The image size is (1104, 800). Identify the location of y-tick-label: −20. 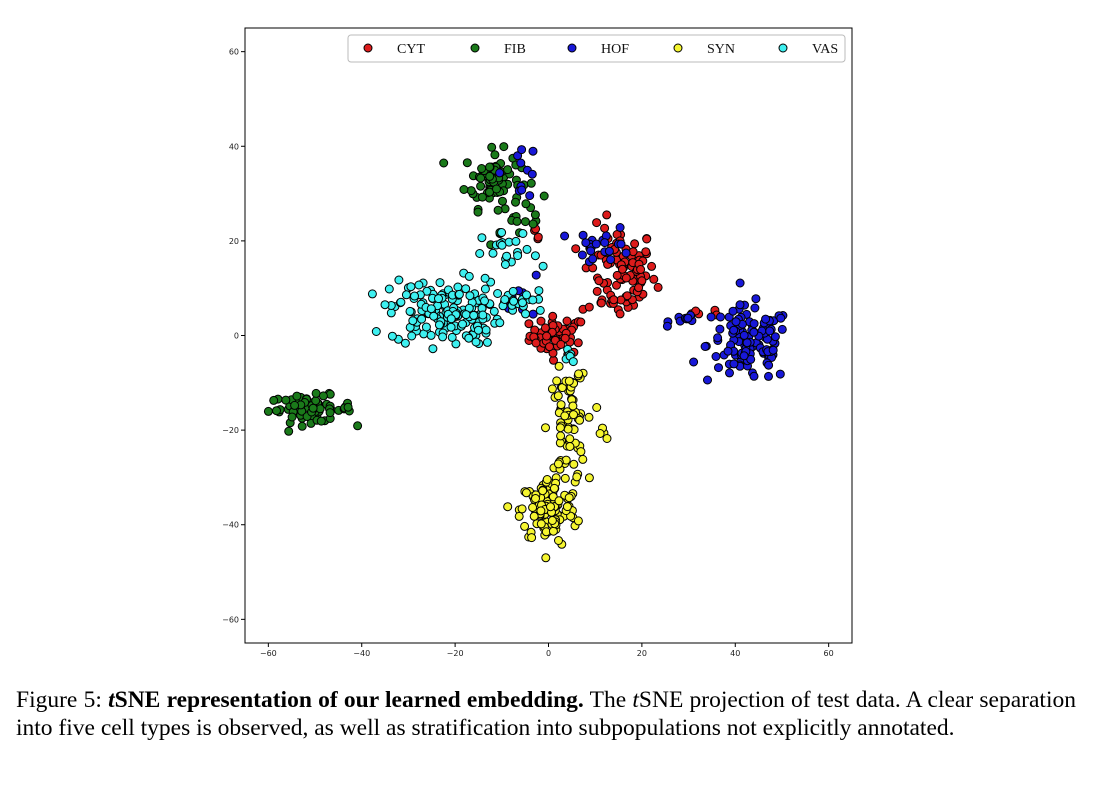
(230, 430).